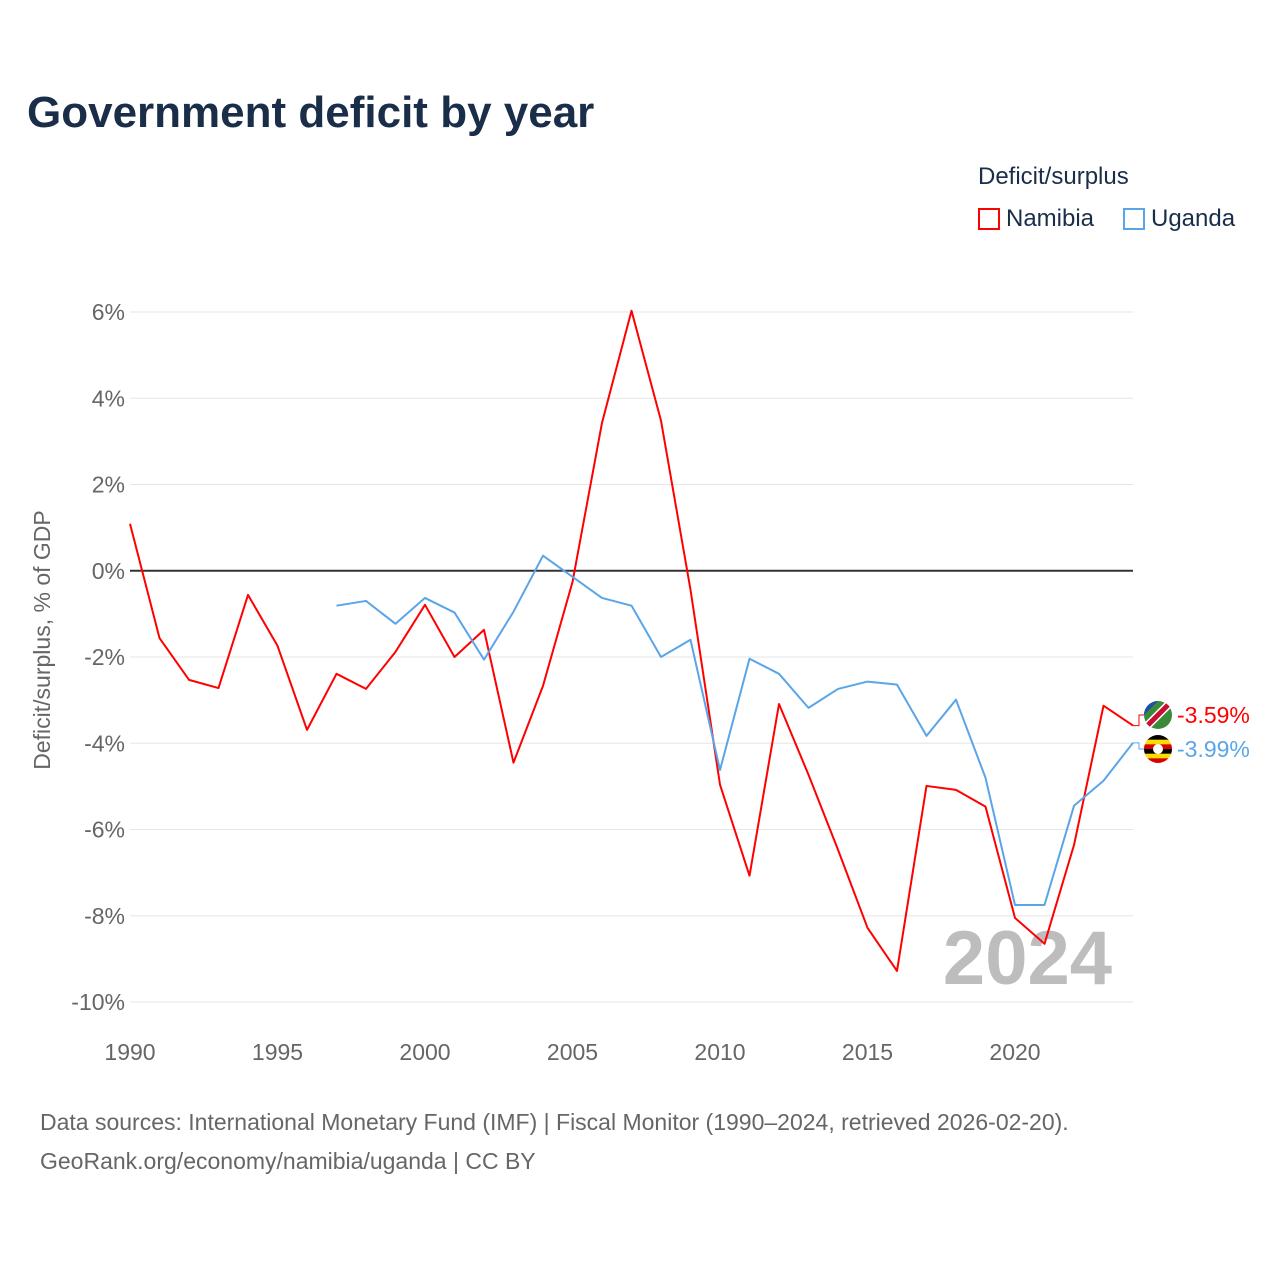  I want to click on y-tick-label: -4%, so click(104, 743).